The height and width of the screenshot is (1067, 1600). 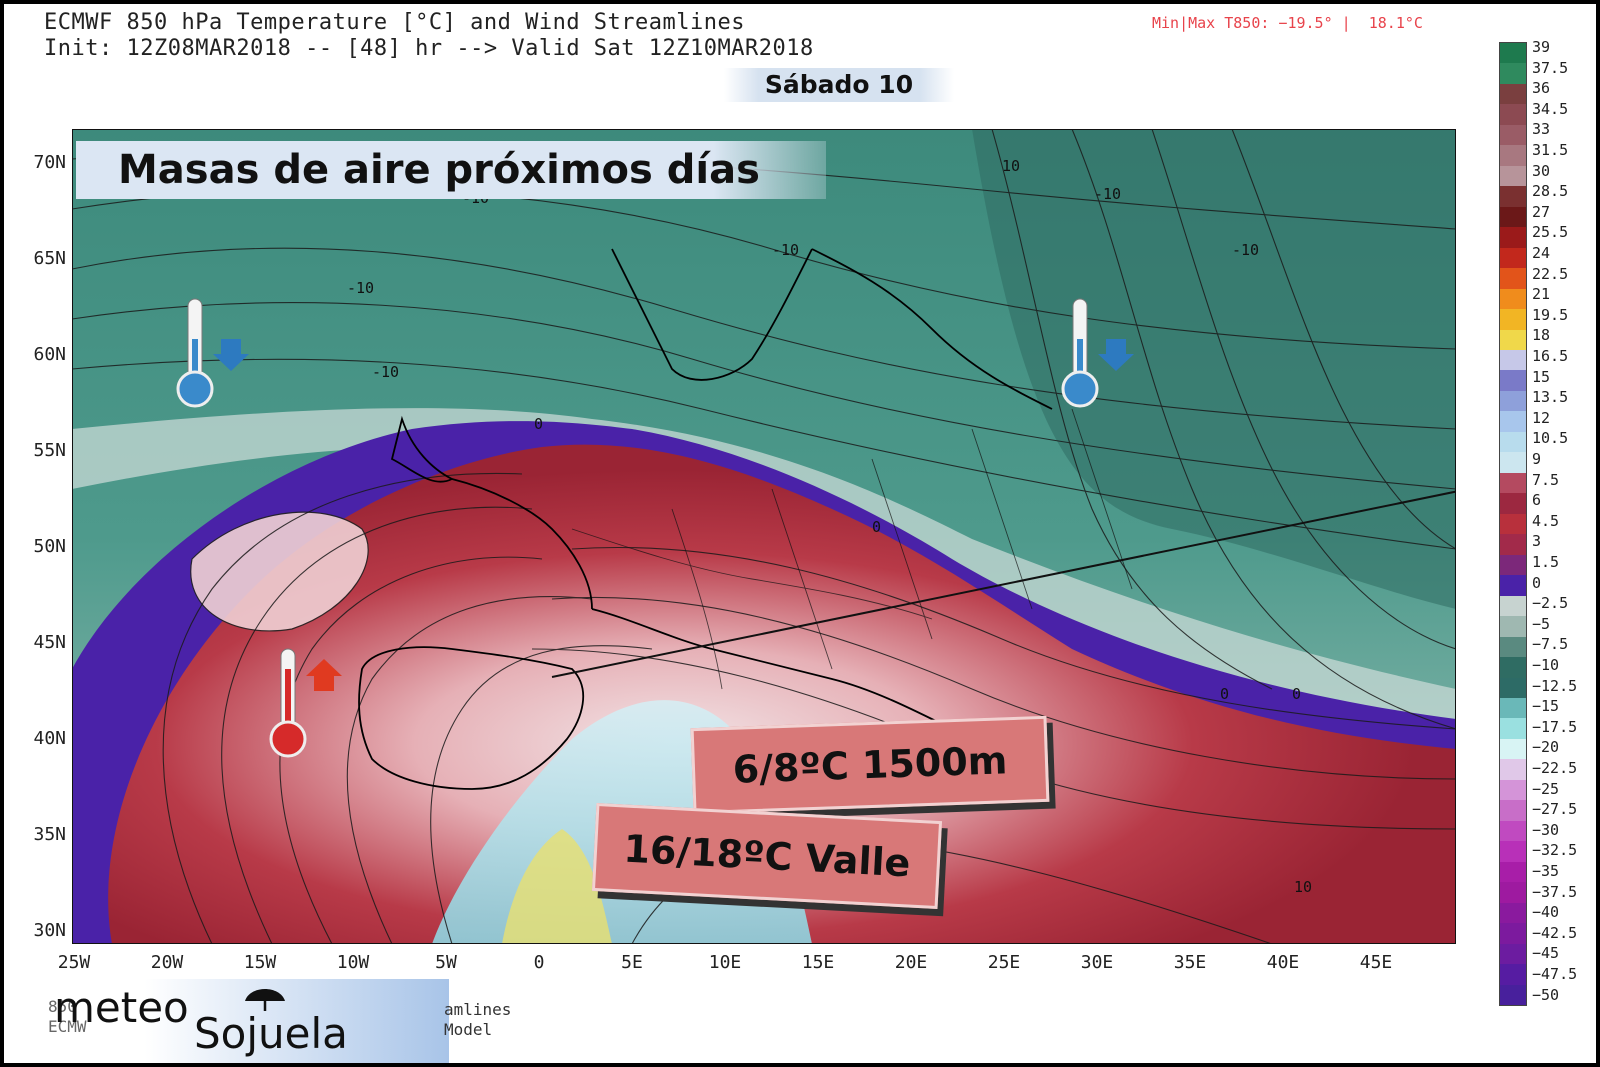 I want to click on lon-label: 10W, so click(x=353, y=962).